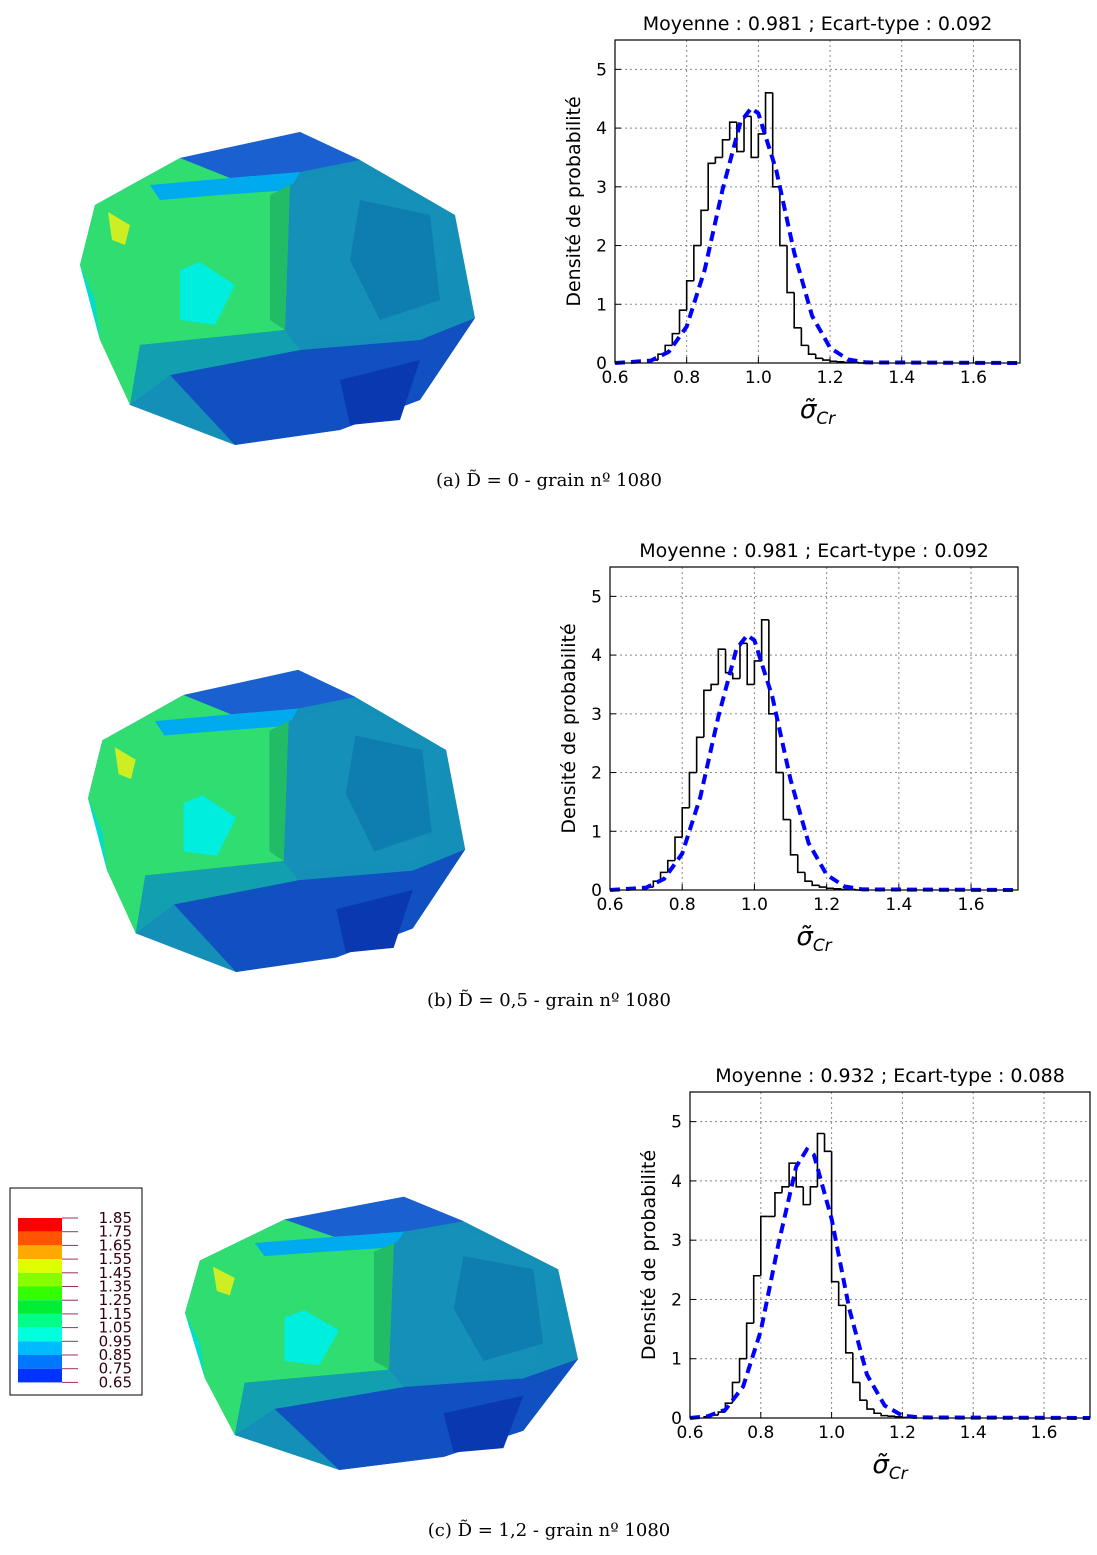  I want to click on colorbar-label: 1.45, so click(115, 1273).